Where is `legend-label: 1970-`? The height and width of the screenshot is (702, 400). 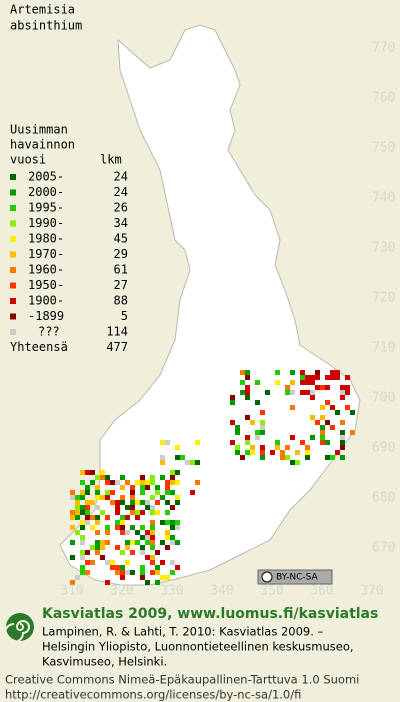 legend-label: 1970- is located at coordinates (46, 254).